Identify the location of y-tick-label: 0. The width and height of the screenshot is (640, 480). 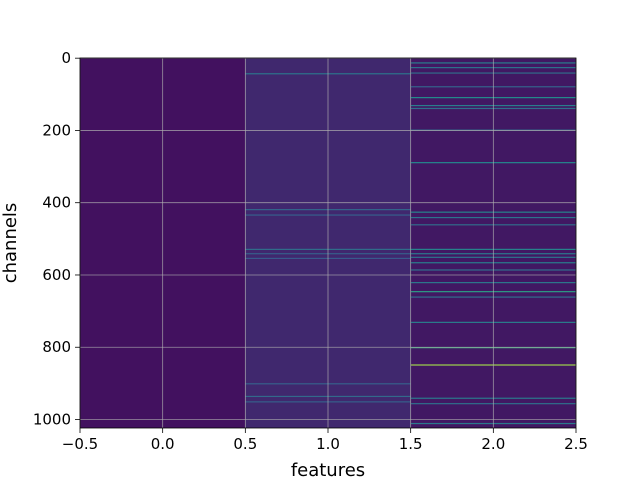
(66, 58).